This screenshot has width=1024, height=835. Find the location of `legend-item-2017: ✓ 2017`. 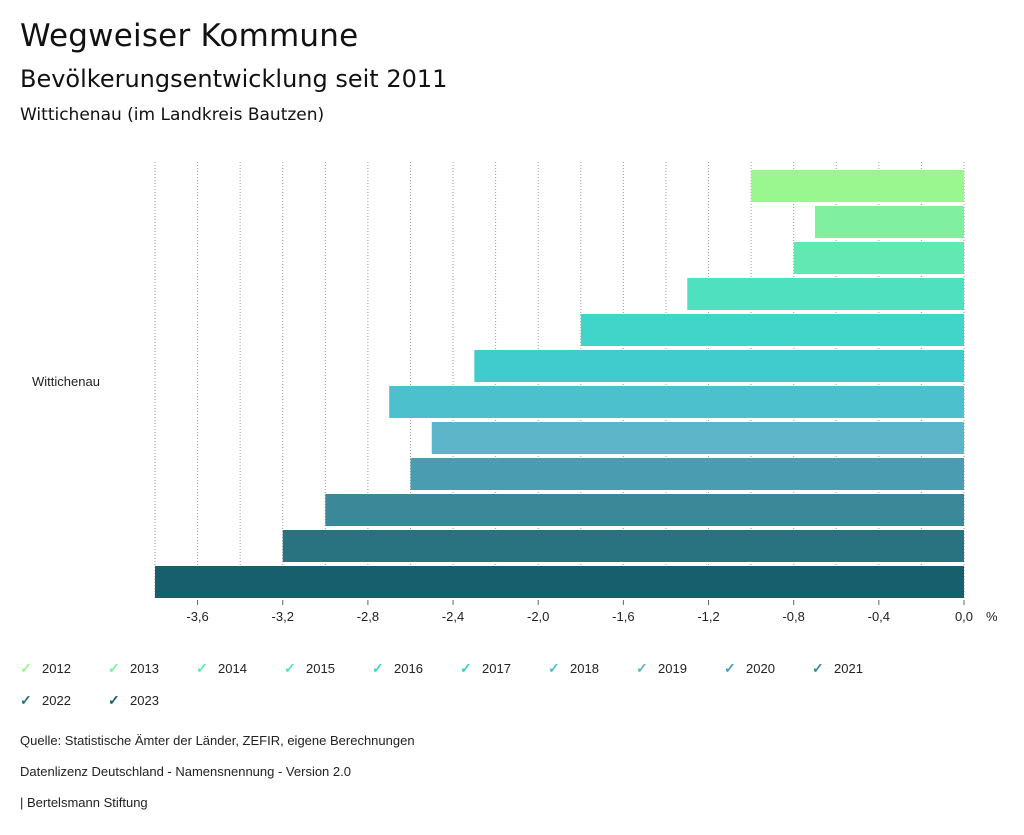

legend-item-2017: ✓ 2017 is located at coordinates (485, 668).